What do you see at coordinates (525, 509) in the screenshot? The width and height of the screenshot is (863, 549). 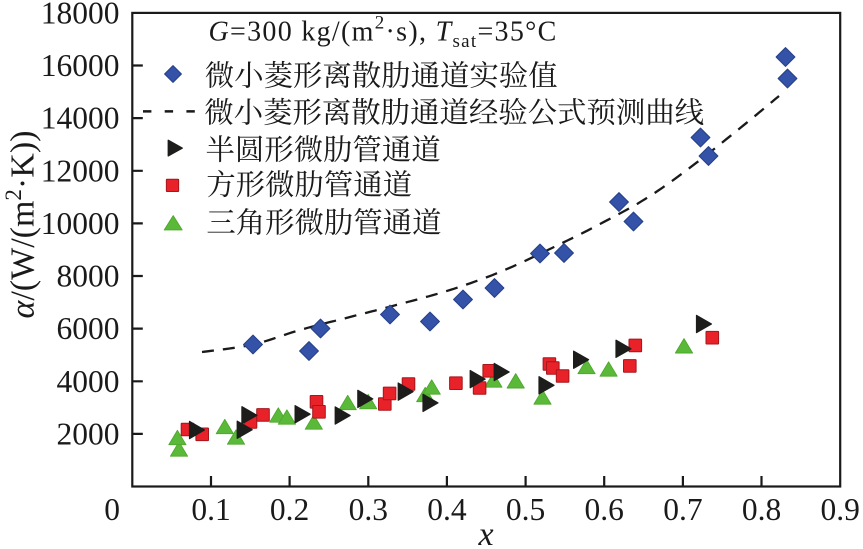 I see `svg-text: 0.5` at bounding box center [525, 509].